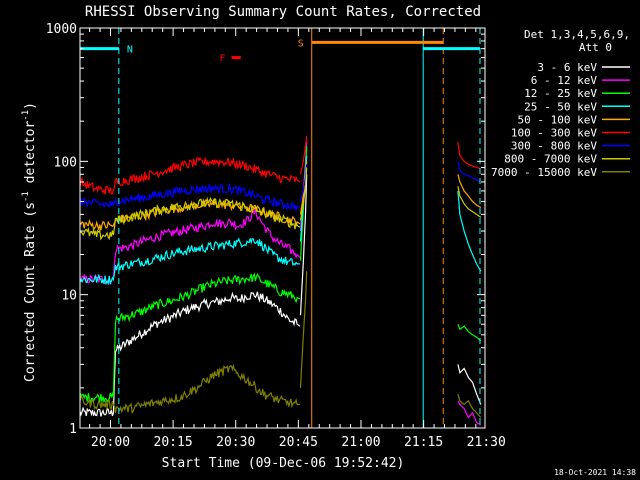 The width and height of the screenshot is (640, 480). What do you see at coordinates (235, 442) in the screenshot?
I see `x-tick-label: 20:30` at bounding box center [235, 442].